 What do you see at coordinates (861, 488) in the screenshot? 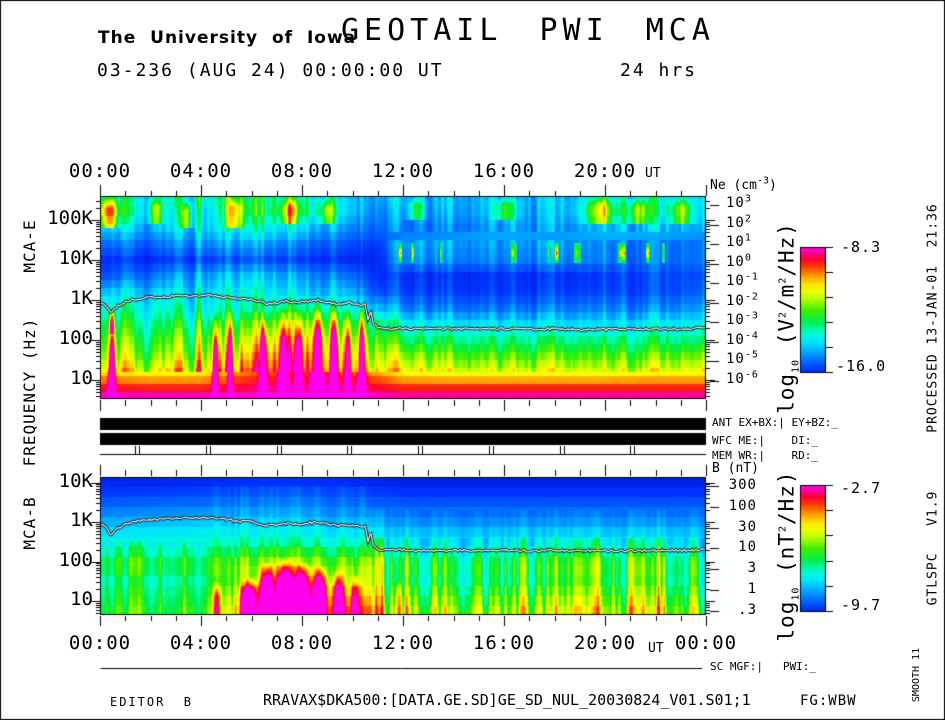
I see `colorbar-b-max: -2.7` at bounding box center [861, 488].